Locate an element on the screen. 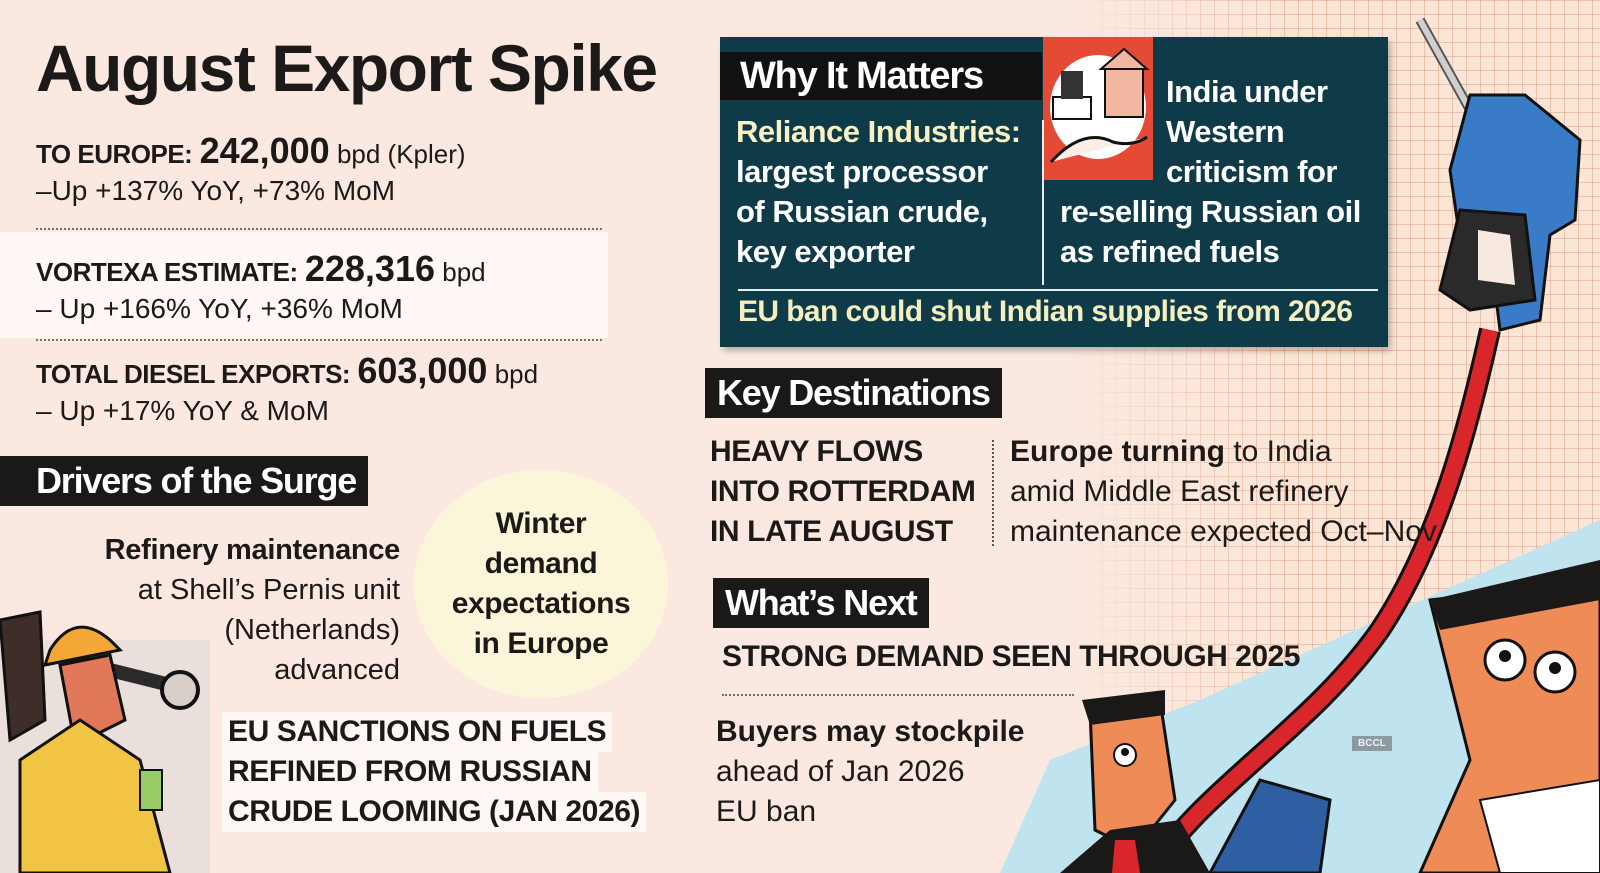  panel-divider is located at coordinates (1043, 202).